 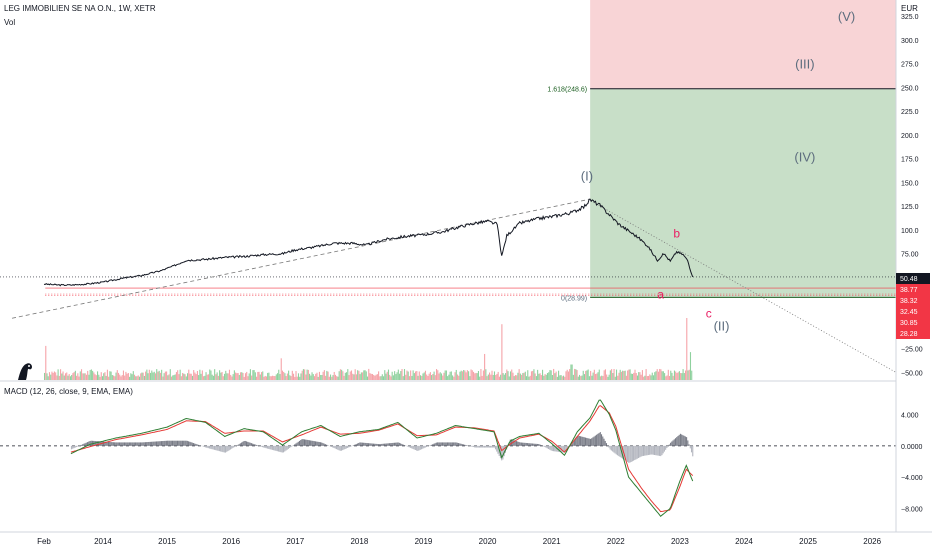 What do you see at coordinates (103, 541) in the screenshot?
I see `time-tick-label: 2014` at bounding box center [103, 541].